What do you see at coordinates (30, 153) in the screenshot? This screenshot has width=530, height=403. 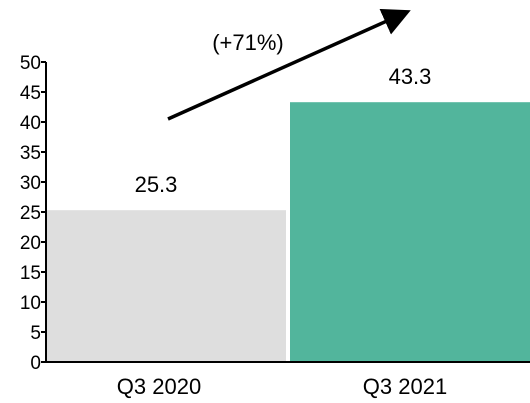 I see `y-tick-label: 35` at bounding box center [30, 153].